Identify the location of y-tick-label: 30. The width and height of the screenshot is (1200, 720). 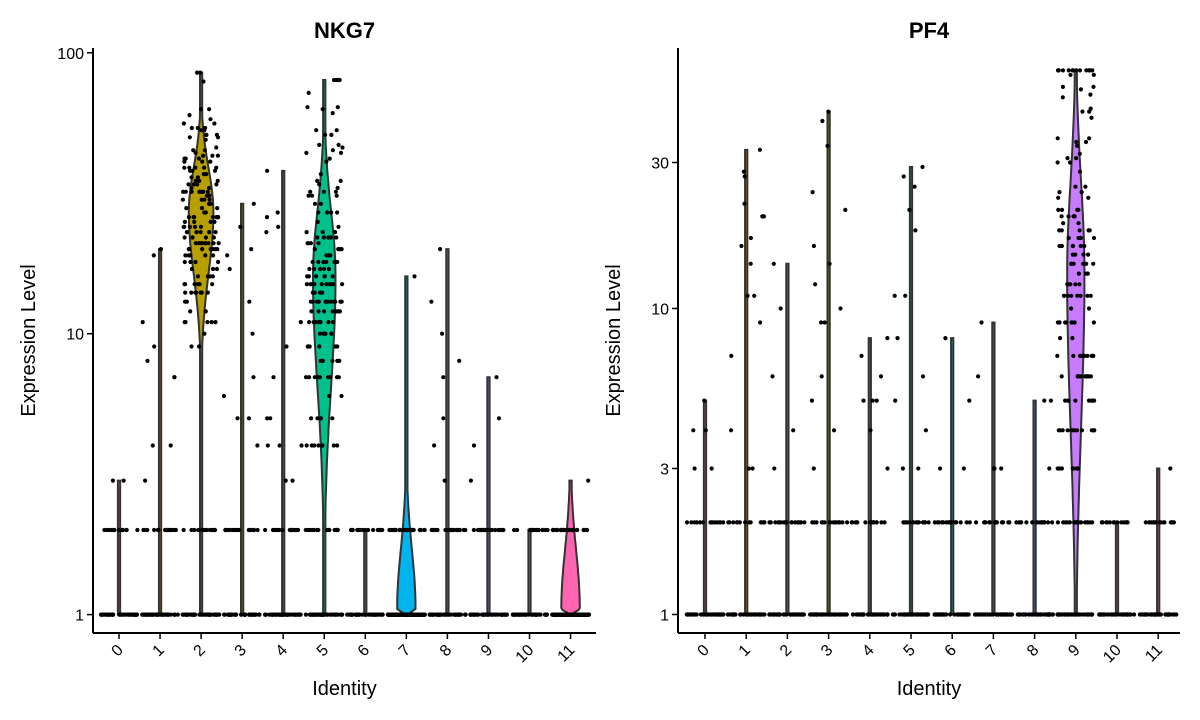
(660, 163).